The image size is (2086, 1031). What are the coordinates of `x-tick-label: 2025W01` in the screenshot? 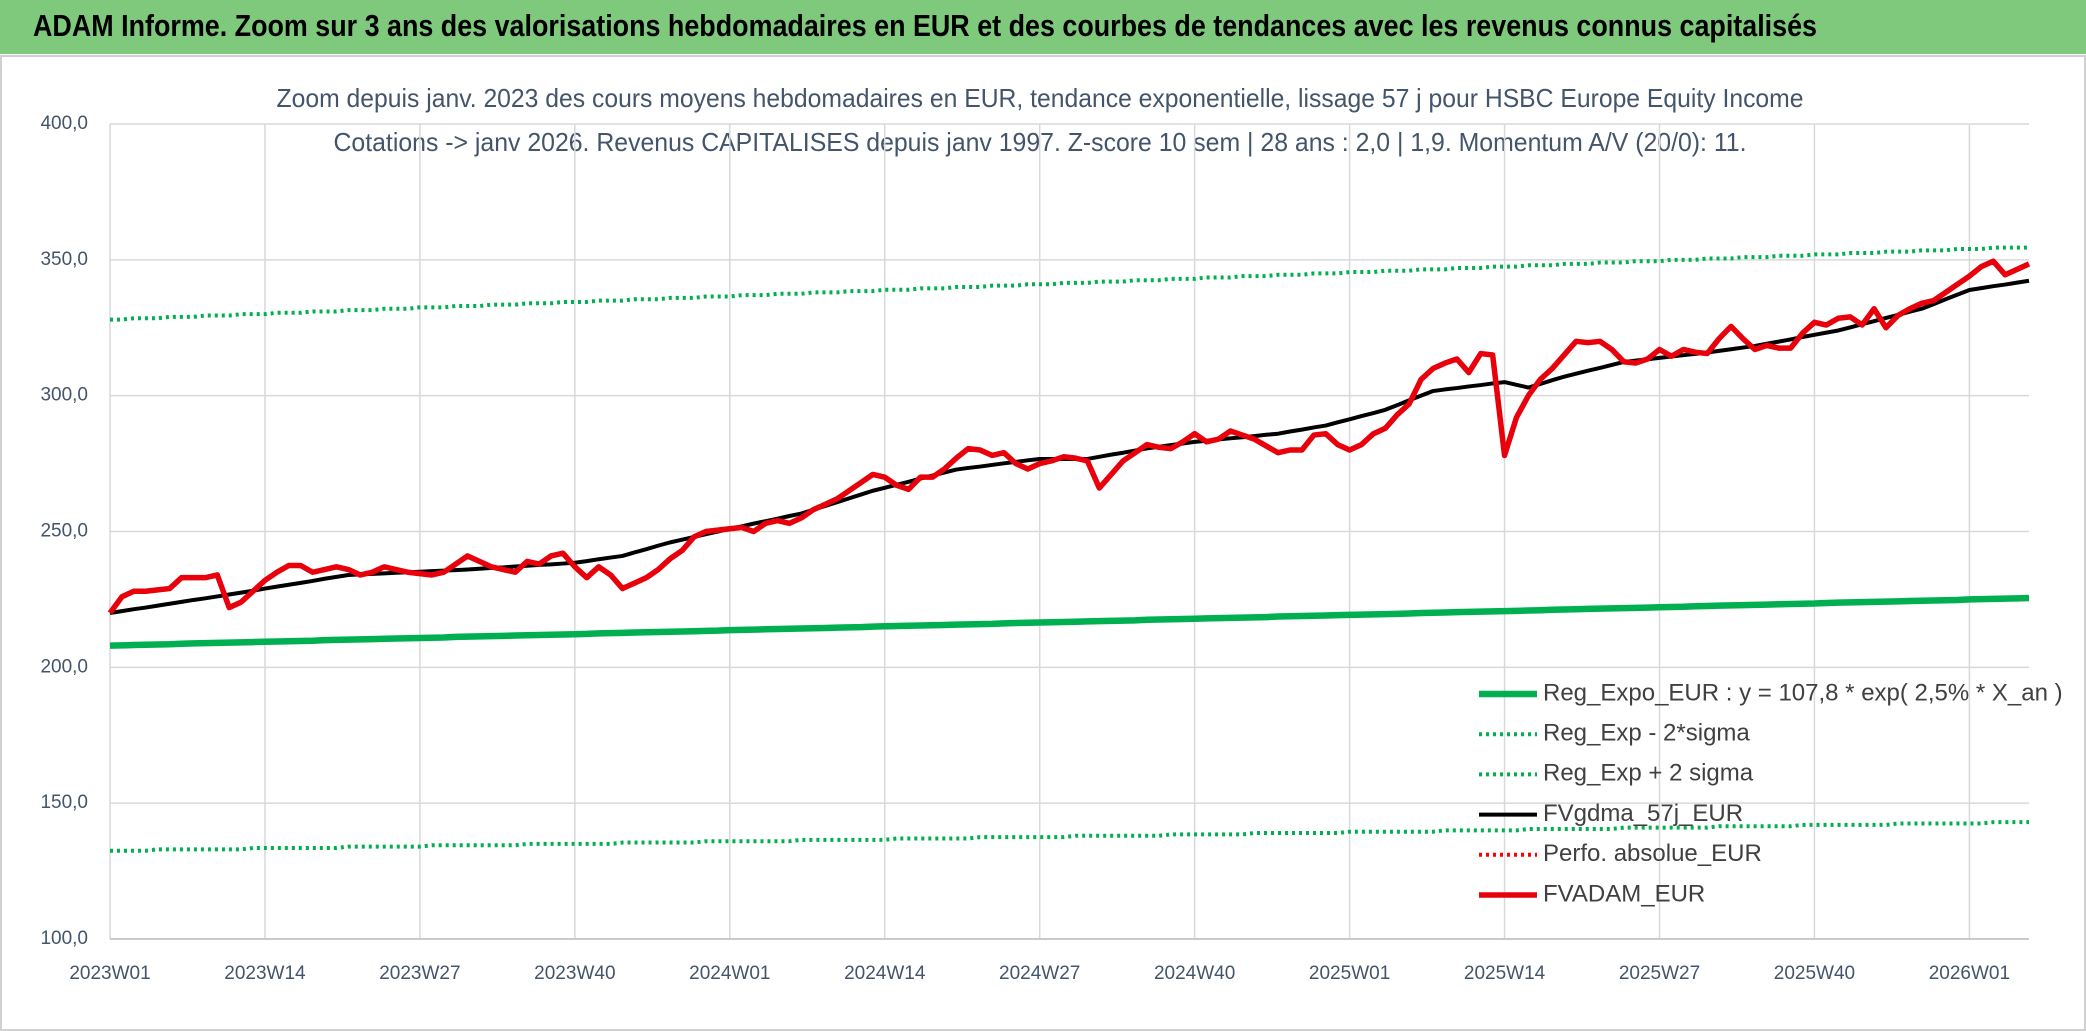 It's located at (1349, 973).